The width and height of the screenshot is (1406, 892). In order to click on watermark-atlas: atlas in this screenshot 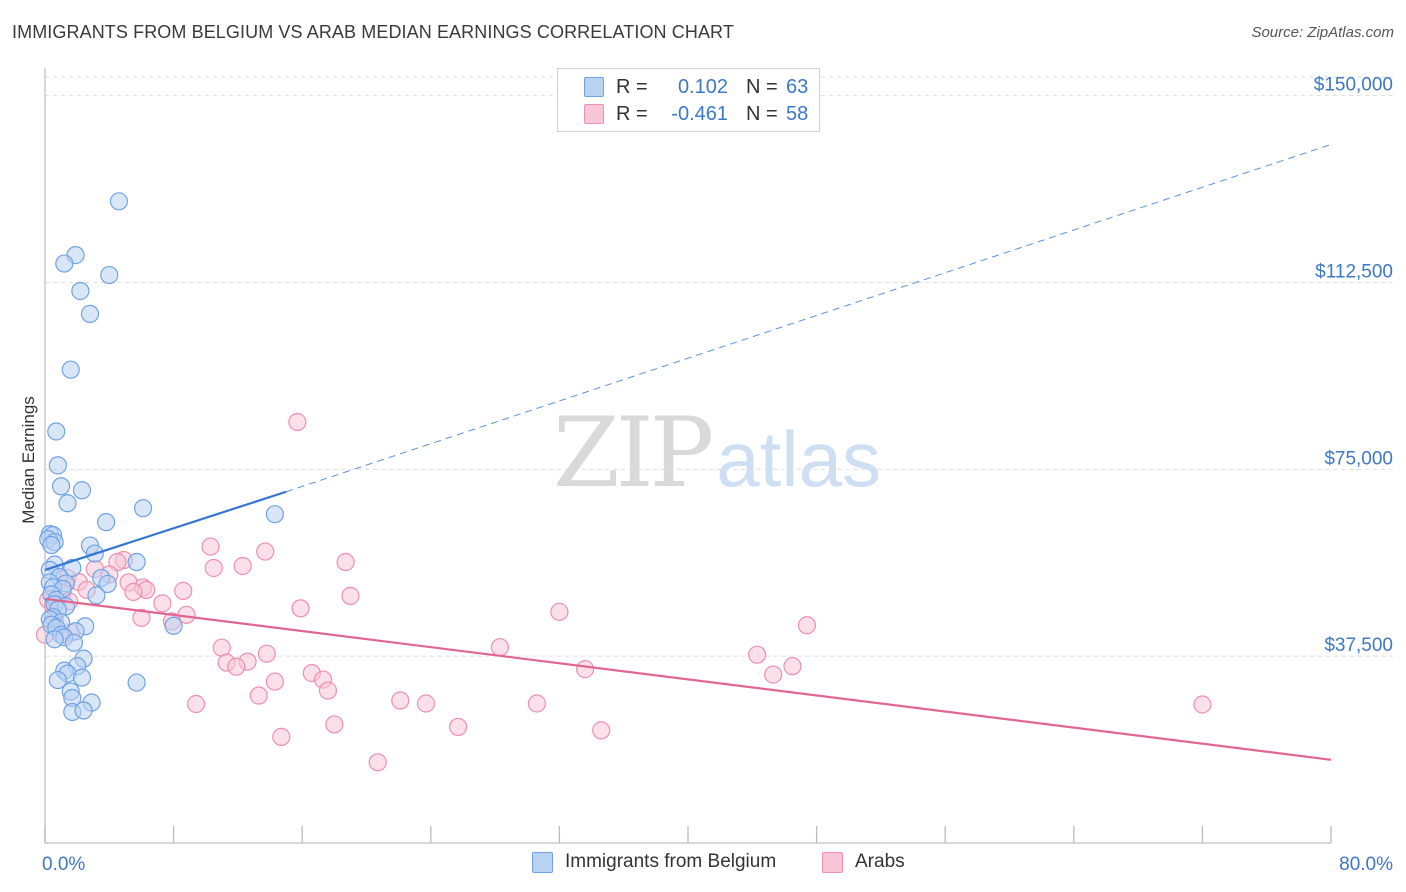, I will do `click(798, 459)`.